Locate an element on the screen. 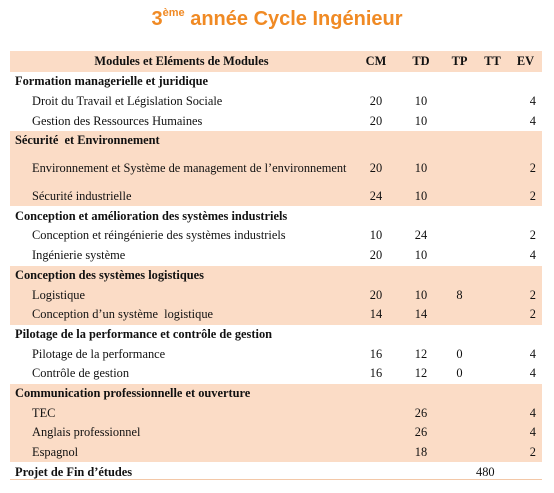 This screenshot has height=493, width=554. table-row: Sécurité industrielle 24 10 2 is located at coordinates (276, 196).